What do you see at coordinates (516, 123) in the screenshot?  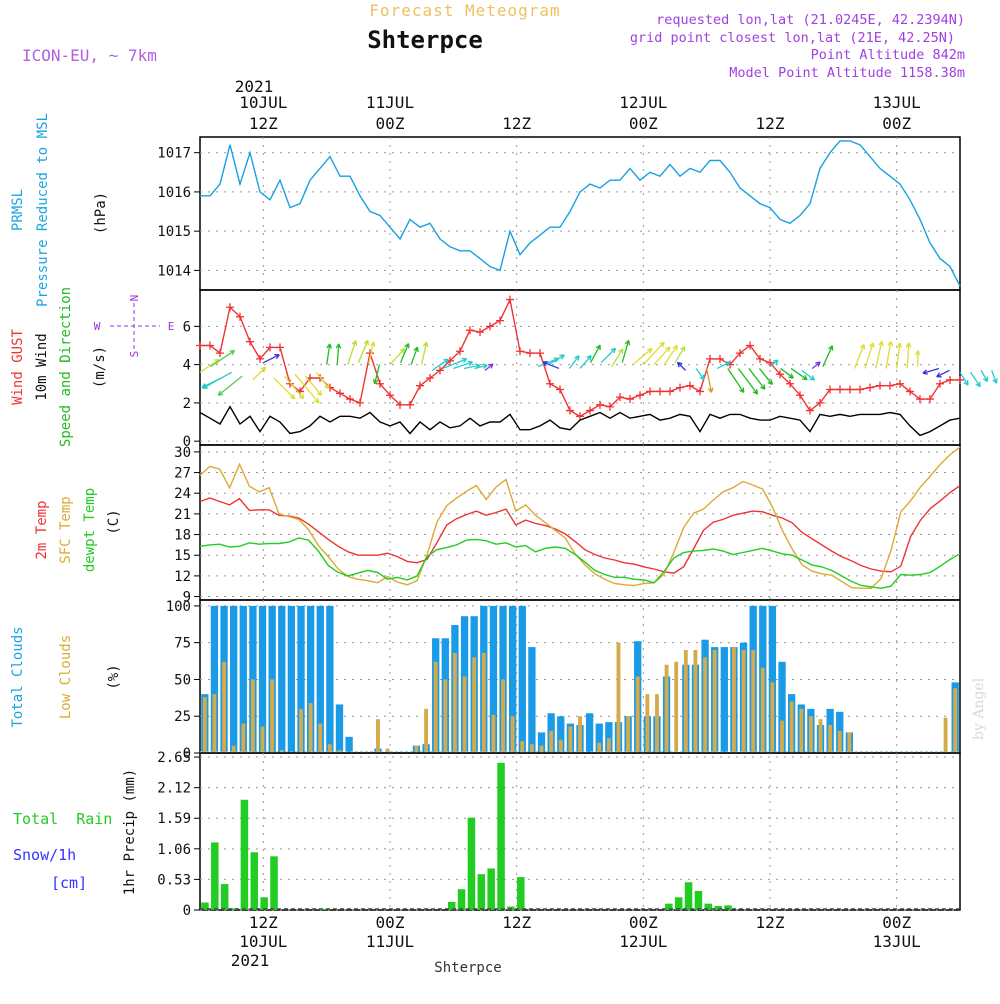 I see `top-time-label: 12Z` at bounding box center [516, 123].